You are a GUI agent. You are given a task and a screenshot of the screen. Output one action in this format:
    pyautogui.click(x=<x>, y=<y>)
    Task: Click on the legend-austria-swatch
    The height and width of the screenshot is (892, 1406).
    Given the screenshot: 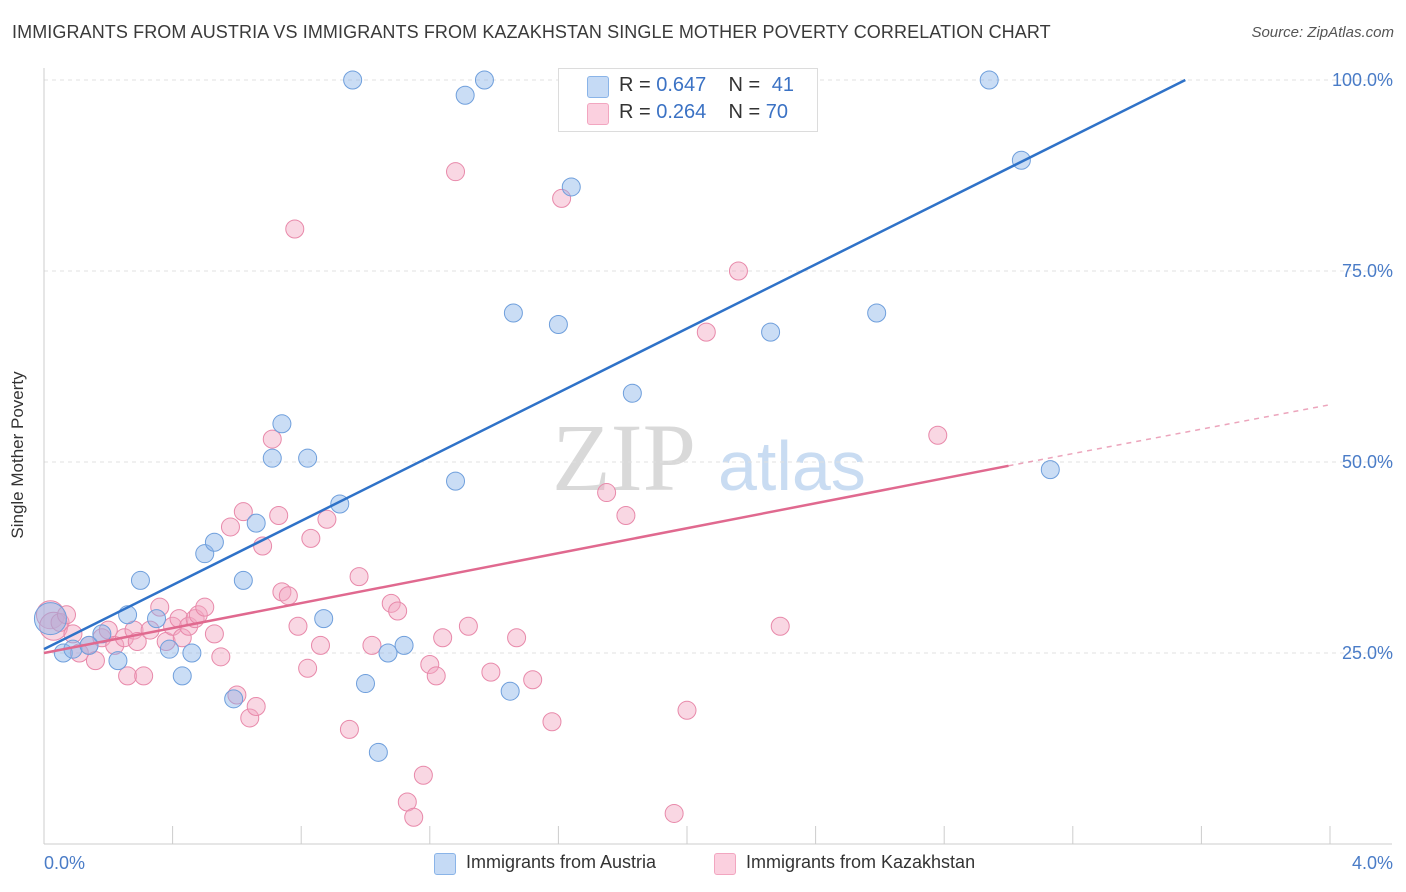 What is the action you would take?
    pyautogui.click(x=445, y=864)
    